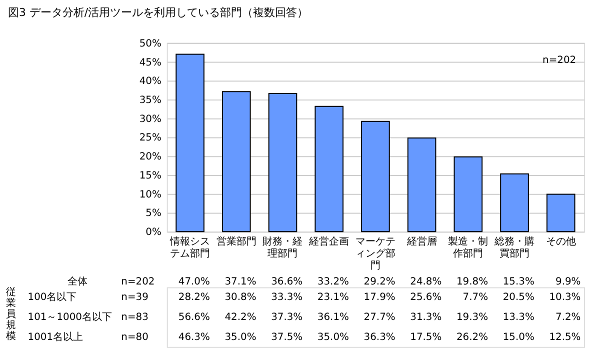  I want to click on text: 36.1%, so click(333, 318).